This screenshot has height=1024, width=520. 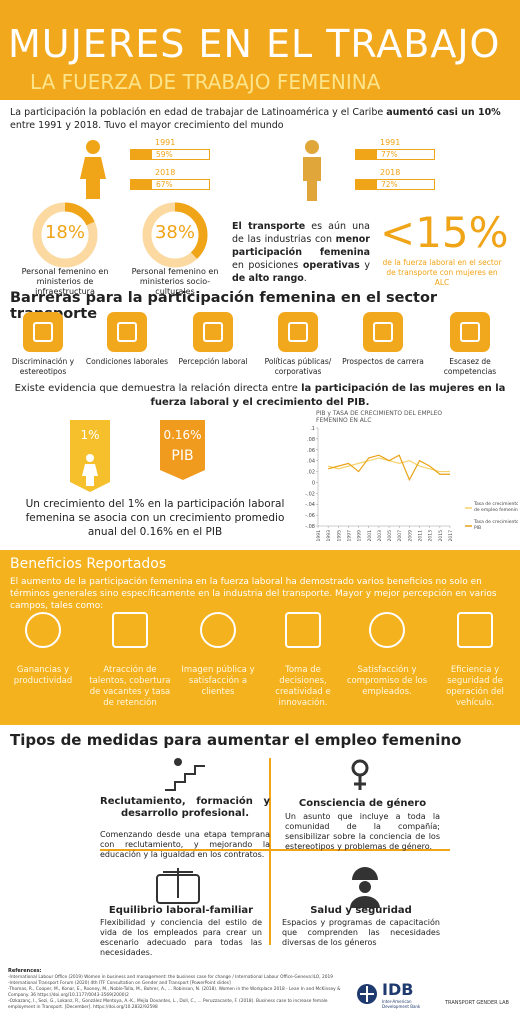 I want to click on x-tick-label: 1999, so click(x=360, y=536).